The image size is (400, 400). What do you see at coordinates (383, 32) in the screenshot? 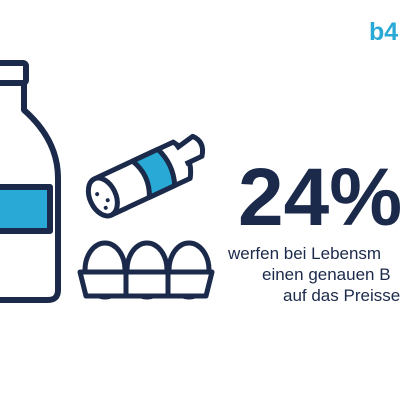
I see `logo: b4` at bounding box center [383, 32].